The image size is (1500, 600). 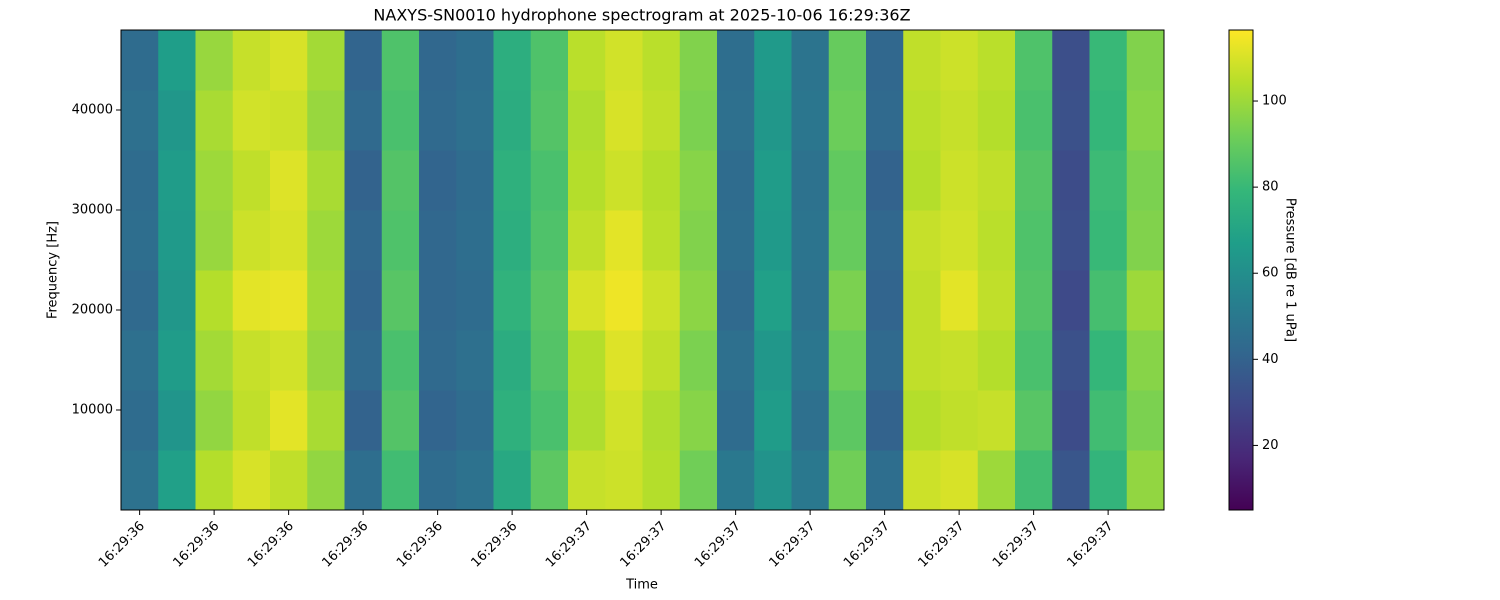 I want to click on colorbar-tick-label: 40, so click(x=1270, y=359).